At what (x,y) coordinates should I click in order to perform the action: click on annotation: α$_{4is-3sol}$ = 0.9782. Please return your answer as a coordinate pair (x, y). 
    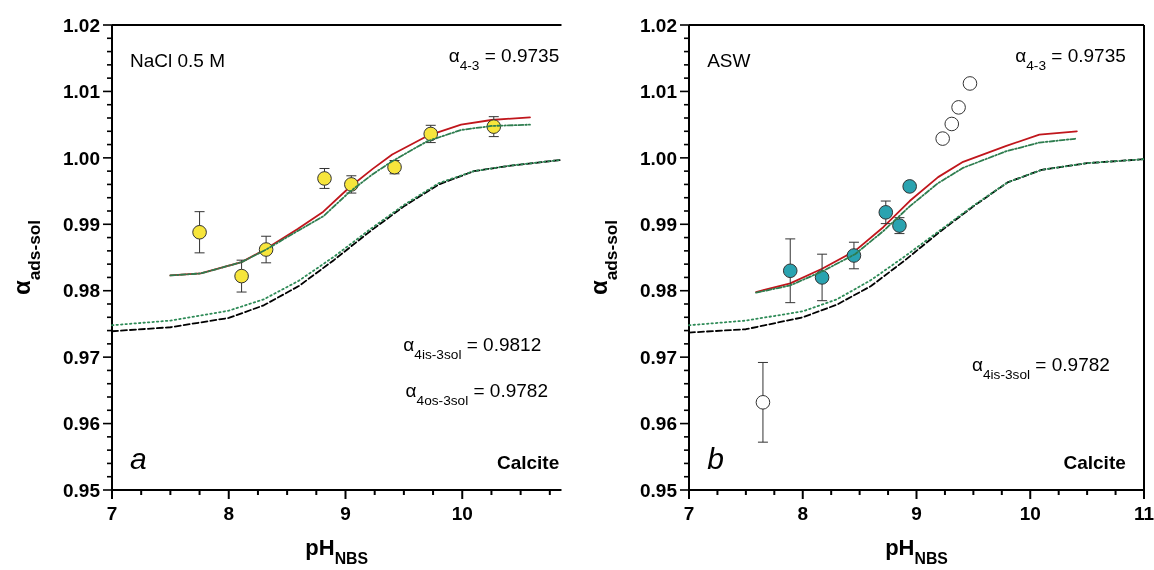
    Looking at the image, I should click on (1040, 368).